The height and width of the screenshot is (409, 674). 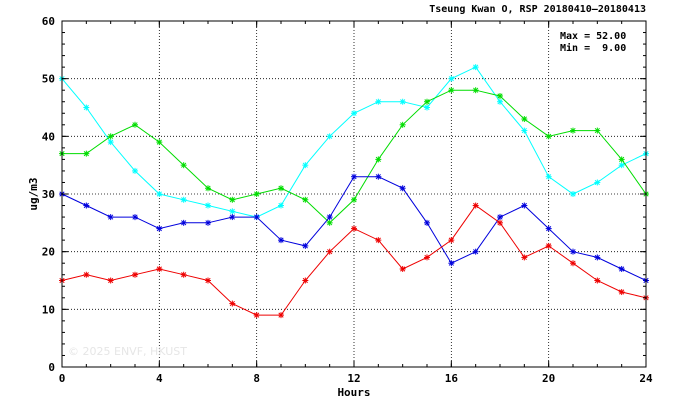 What do you see at coordinates (593, 36) in the screenshot?
I see `max-value-label: Max = 52.00` at bounding box center [593, 36].